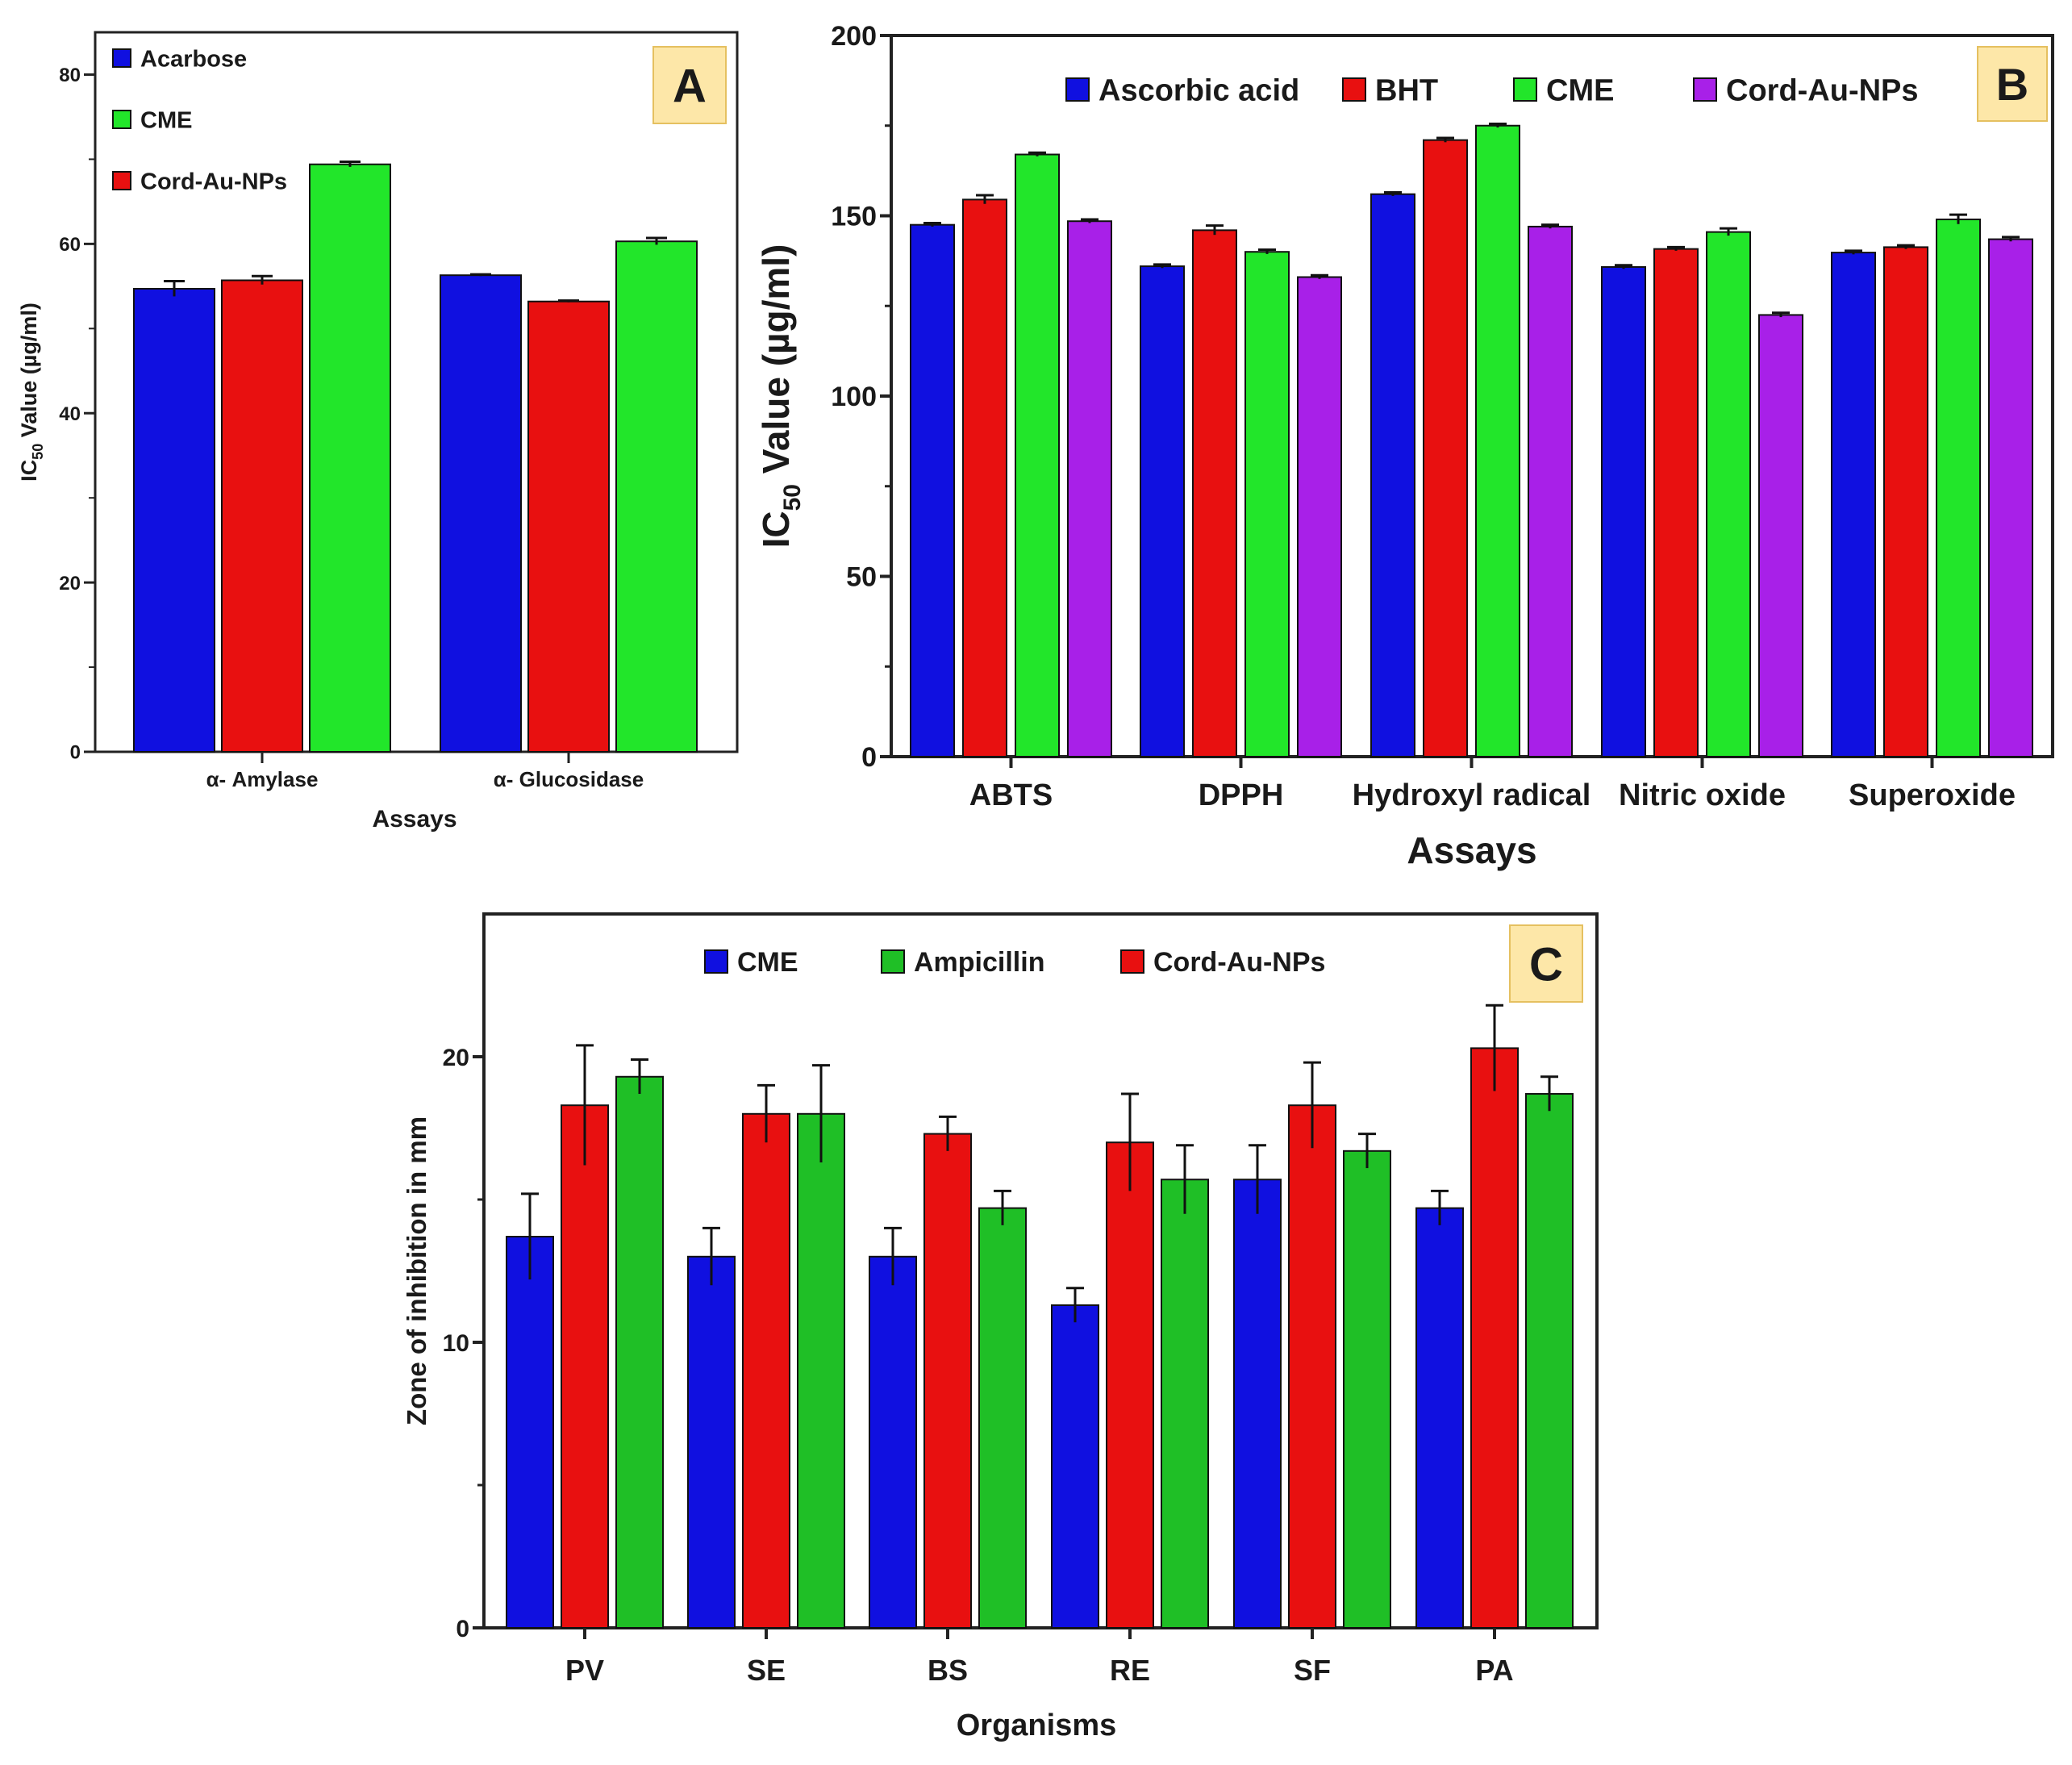 The width and height of the screenshot is (2072, 1765). Describe the element at coordinates (417, 1270) in the screenshot. I see `y-axis-label: Zone of inhibition in mm` at that location.